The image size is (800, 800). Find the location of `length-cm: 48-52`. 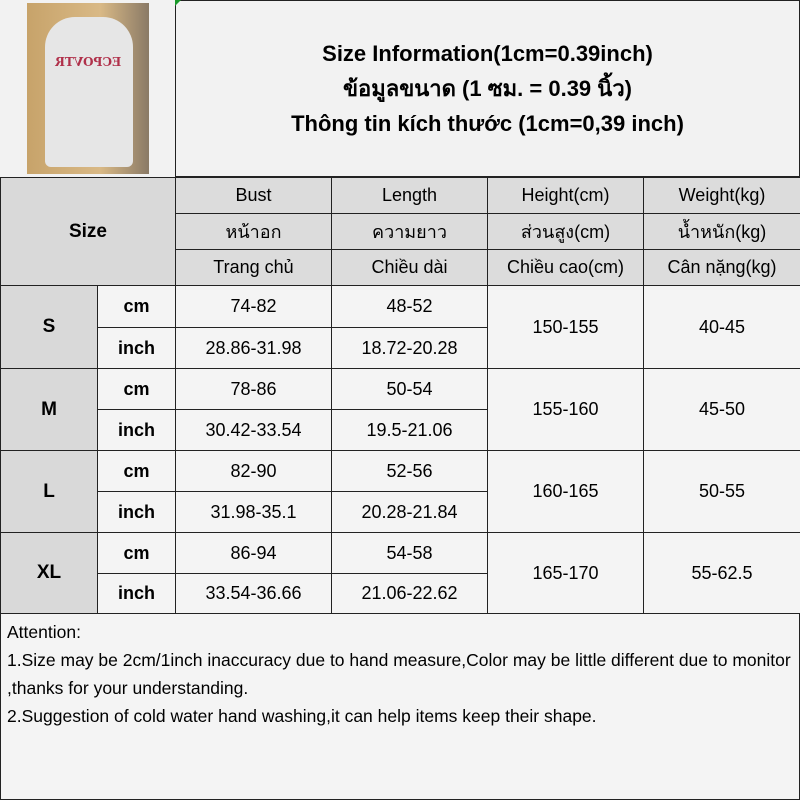

length-cm: 48-52 is located at coordinates (409, 306).